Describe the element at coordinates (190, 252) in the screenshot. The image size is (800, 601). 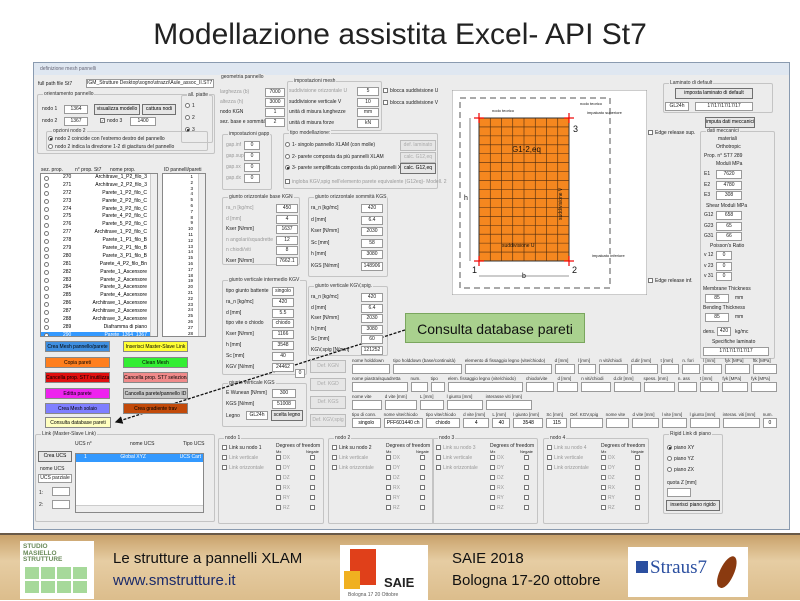
I see `id-list-item: 14` at that location.